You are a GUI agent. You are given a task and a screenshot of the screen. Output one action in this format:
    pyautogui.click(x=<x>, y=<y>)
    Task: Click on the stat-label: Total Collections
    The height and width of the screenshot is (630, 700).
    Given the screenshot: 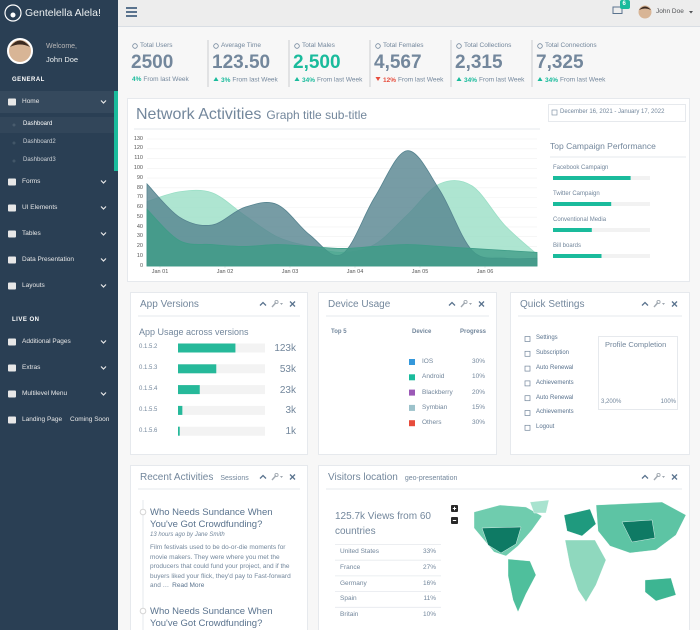 What is the action you would take?
    pyautogui.click(x=488, y=46)
    